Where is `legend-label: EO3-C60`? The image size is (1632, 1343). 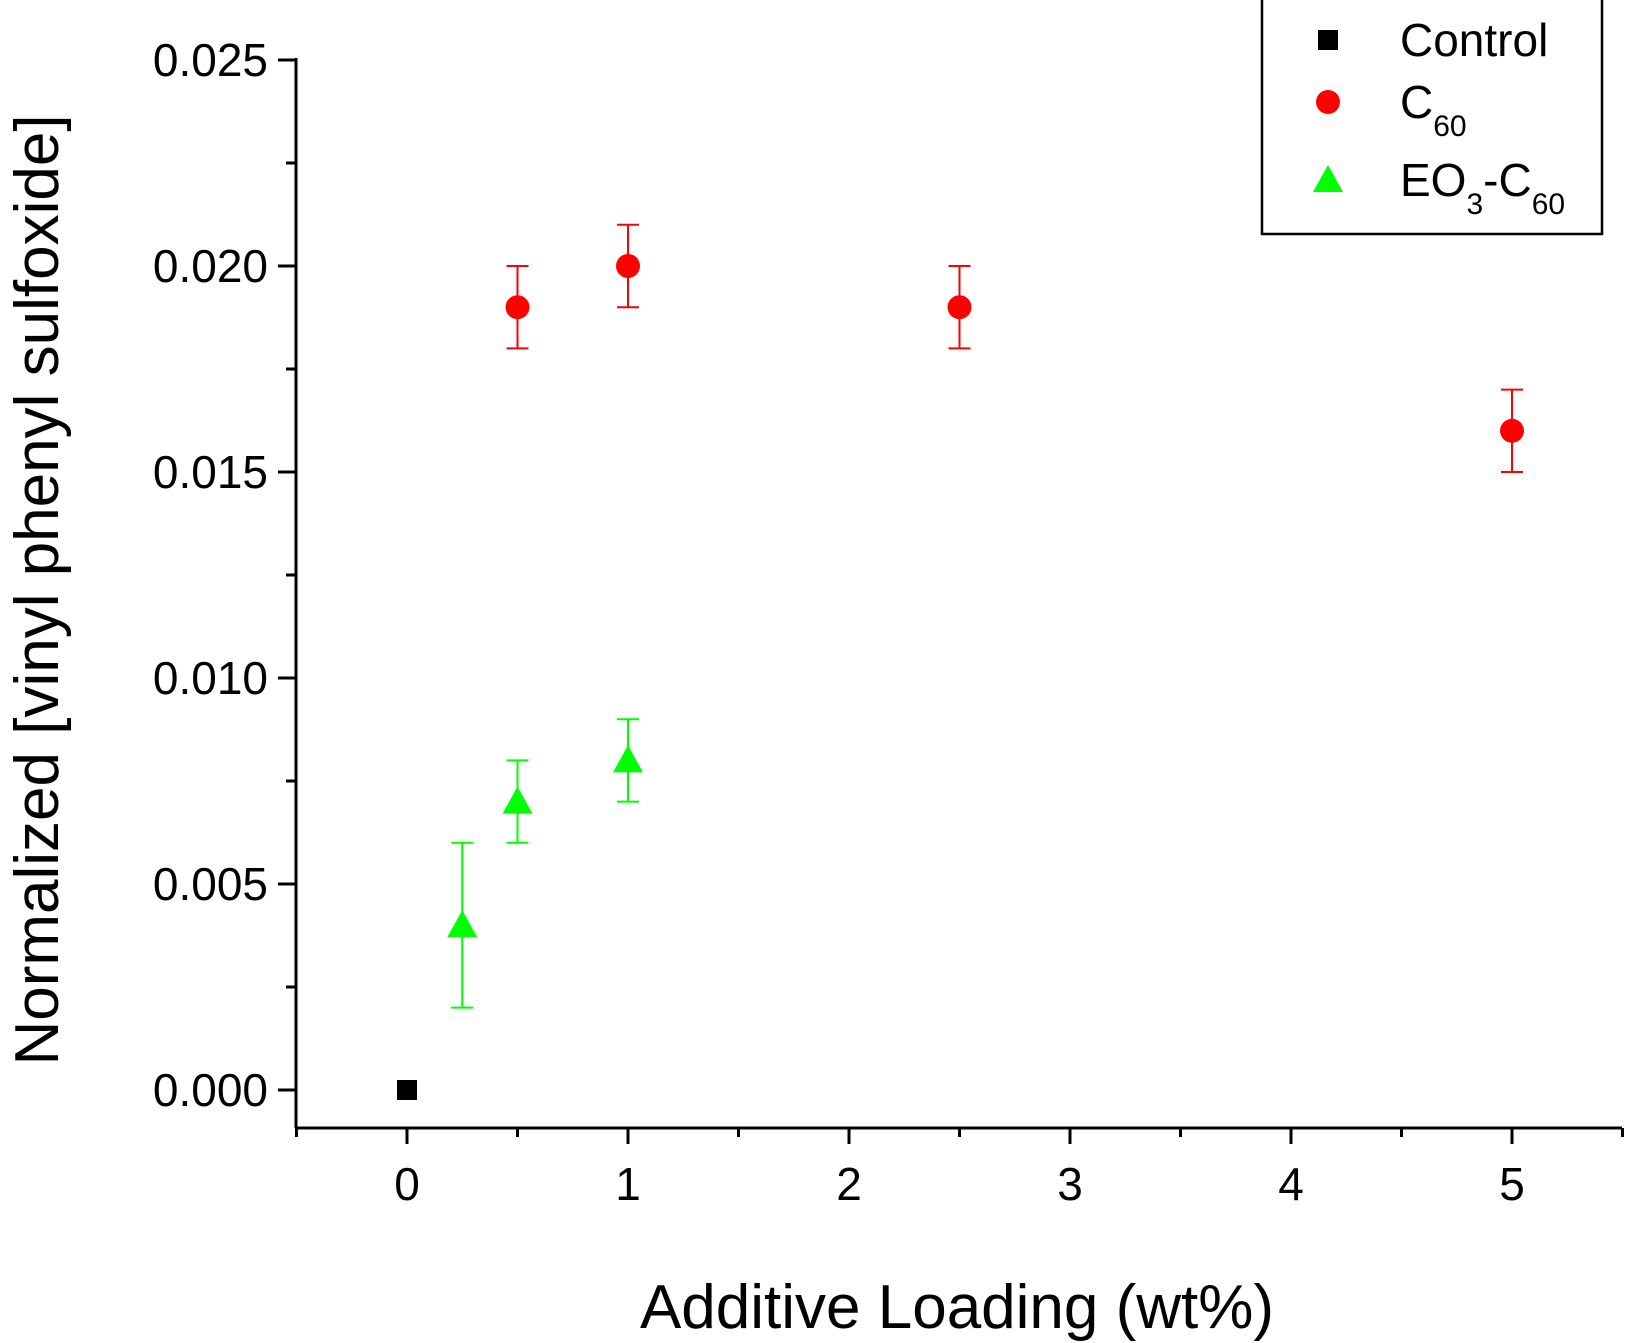 legend-label: EO3-C60 is located at coordinates (1482, 187).